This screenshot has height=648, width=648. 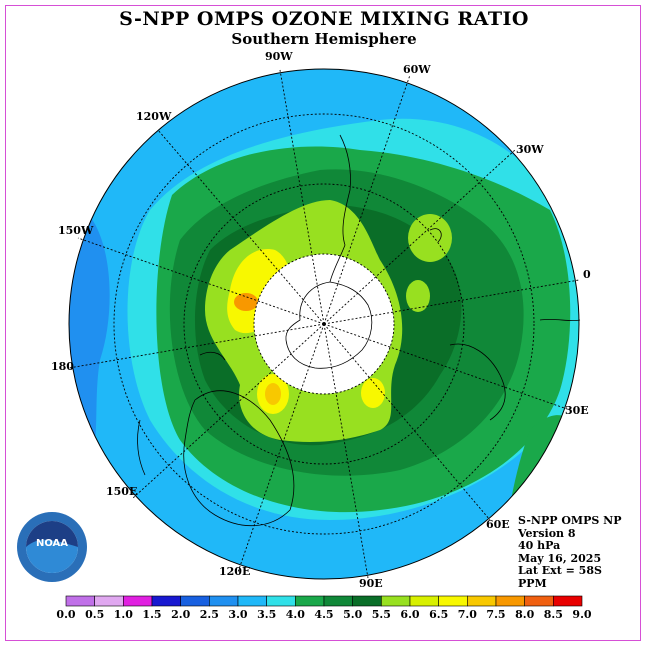 I want to click on colorbar-label: 9.0, so click(x=581, y=614).